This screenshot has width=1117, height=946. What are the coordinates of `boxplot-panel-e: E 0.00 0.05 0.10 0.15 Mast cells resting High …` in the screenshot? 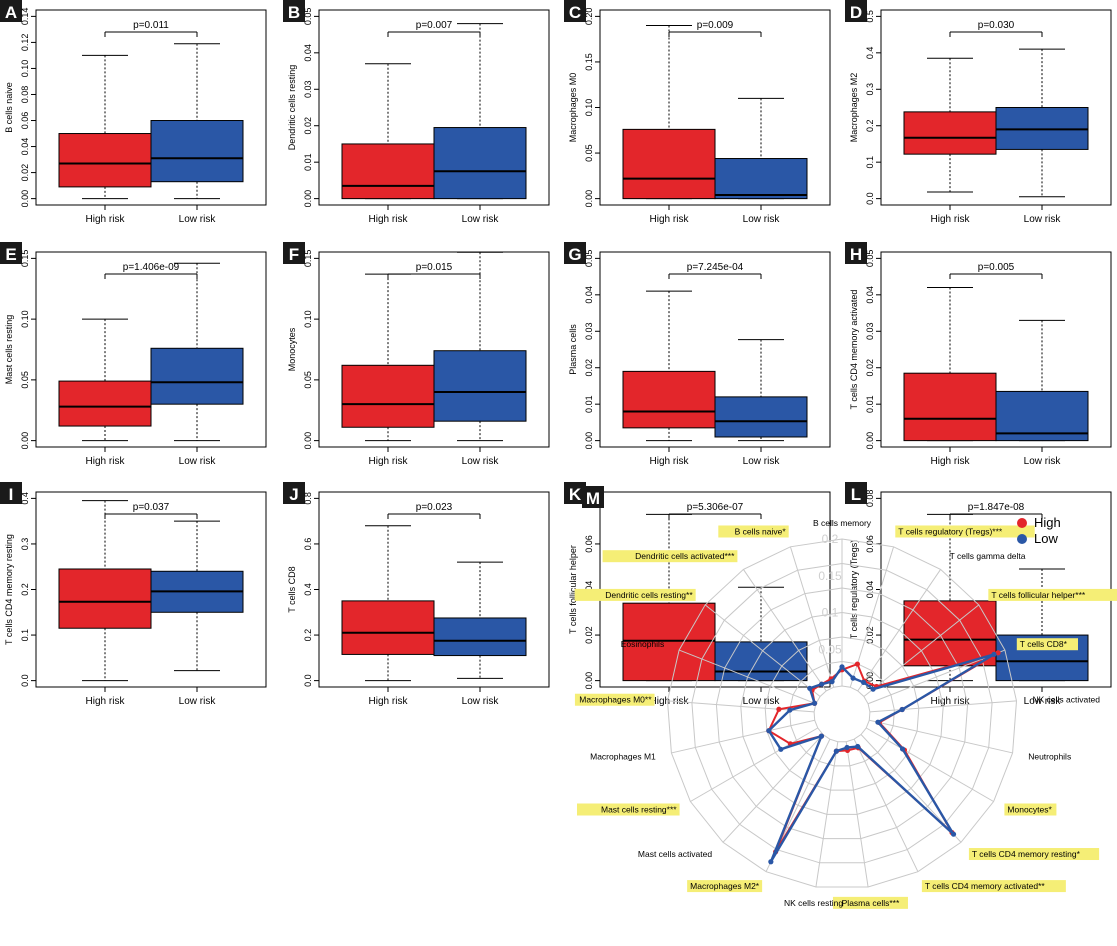 It's located at (133, 354).